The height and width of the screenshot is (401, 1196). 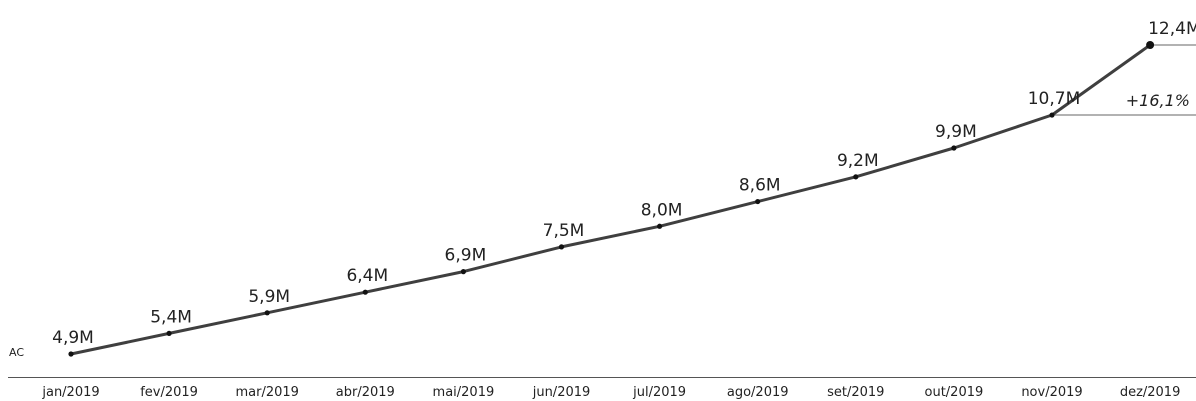 What do you see at coordinates (1150, 45) in the screenshot?
I see `data-point-dez-2019` at bounding box center [1150, 45].